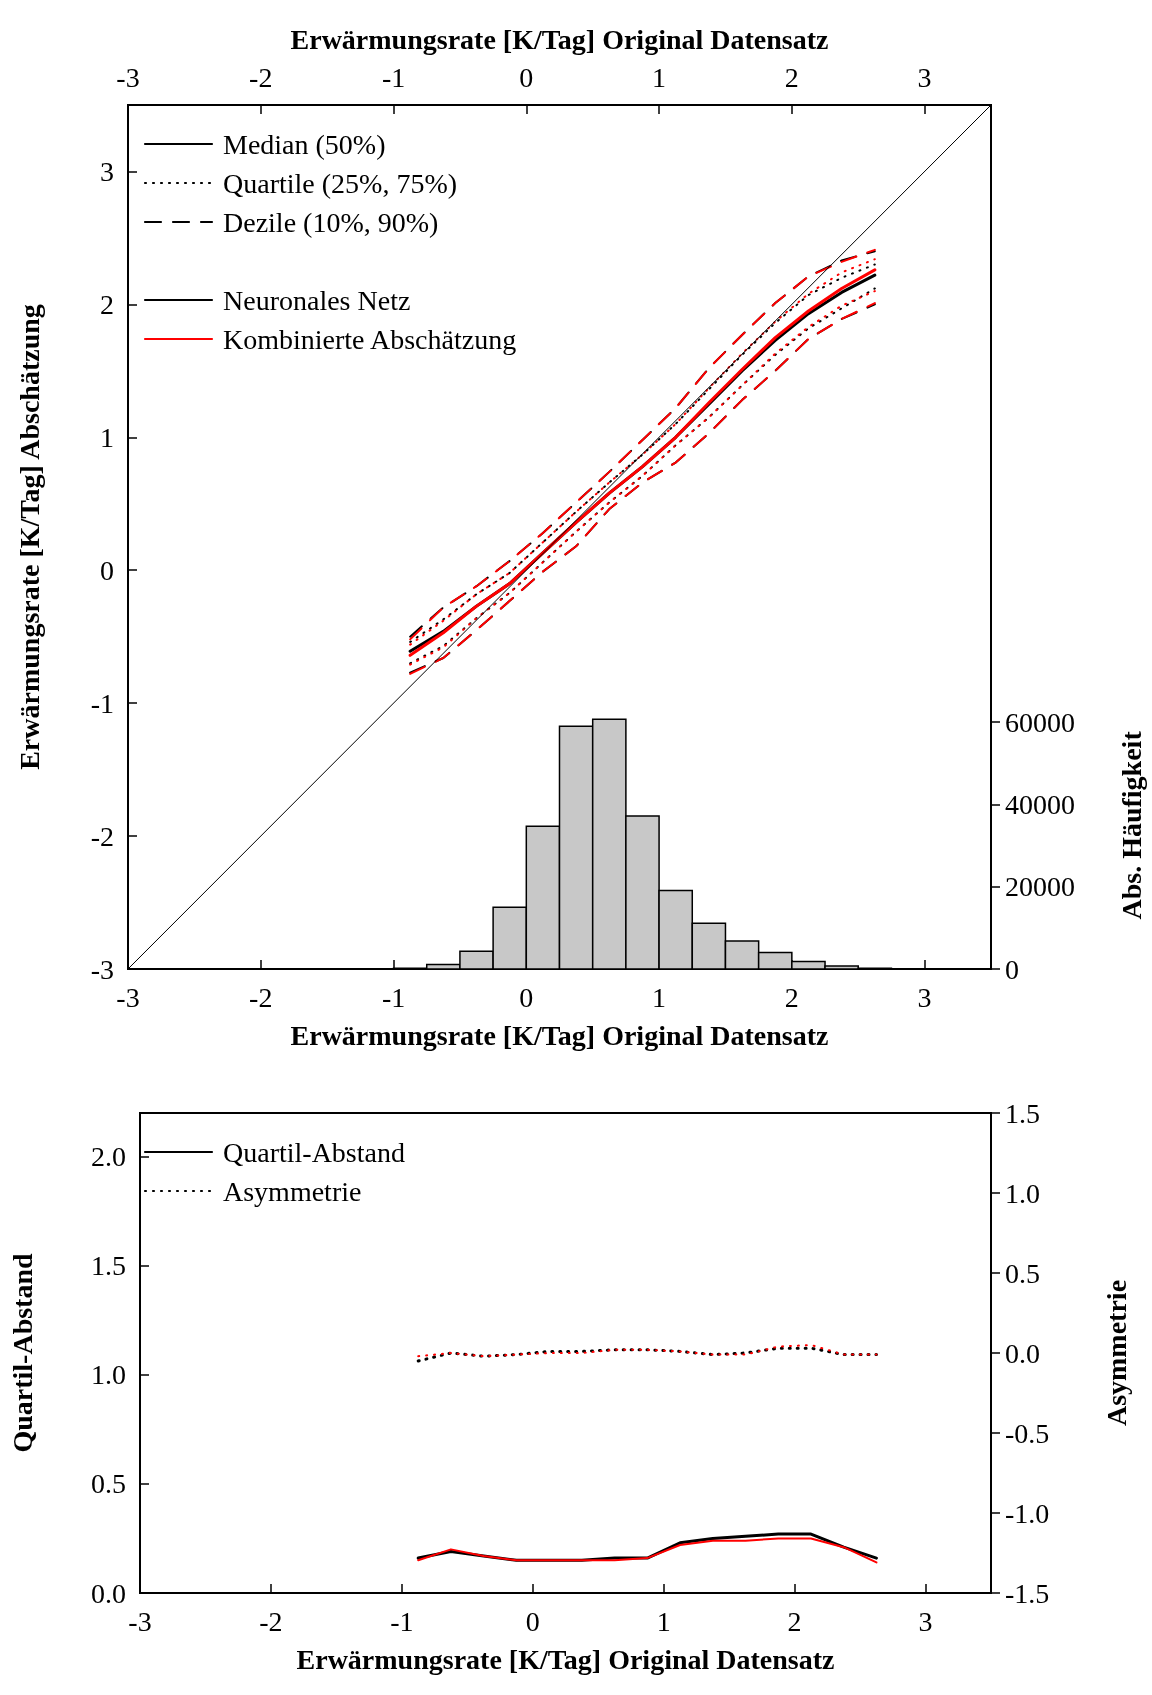 Image resolution: width=1152 pixels, height=1695 pixels. Describe the element at coordinates (1027, 1433) in the screenshot. I see `y2-tick-label: -0.5` at that location.